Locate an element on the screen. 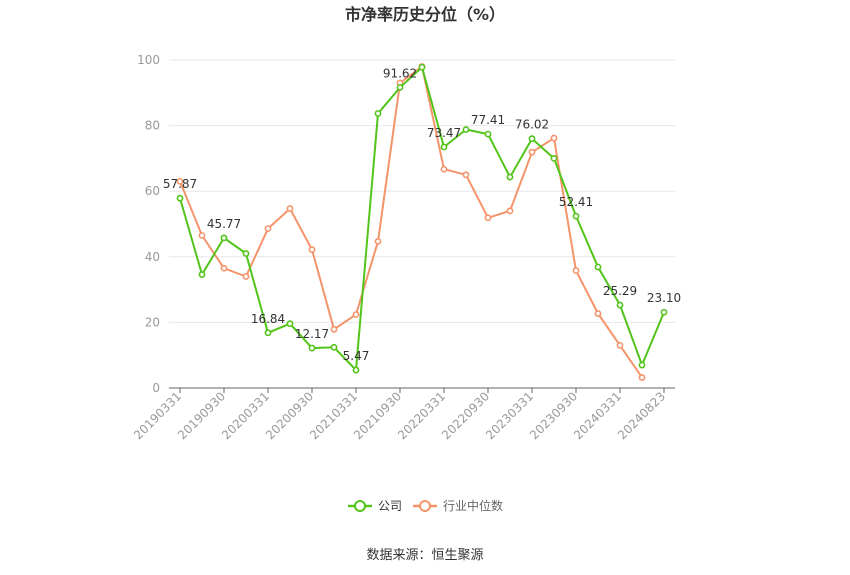  legend-marker-company is located at coordinates (360, 506).